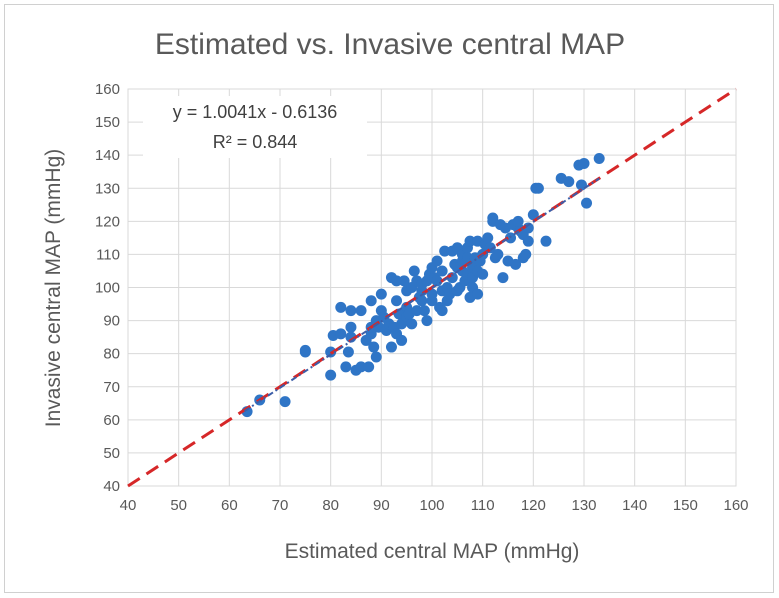 This screenshot has width=779, height=598. What do you see at coordinates (111, 354) in the screenshot?
I see `y-tick-label: 80` at bounding box center [111, 354].